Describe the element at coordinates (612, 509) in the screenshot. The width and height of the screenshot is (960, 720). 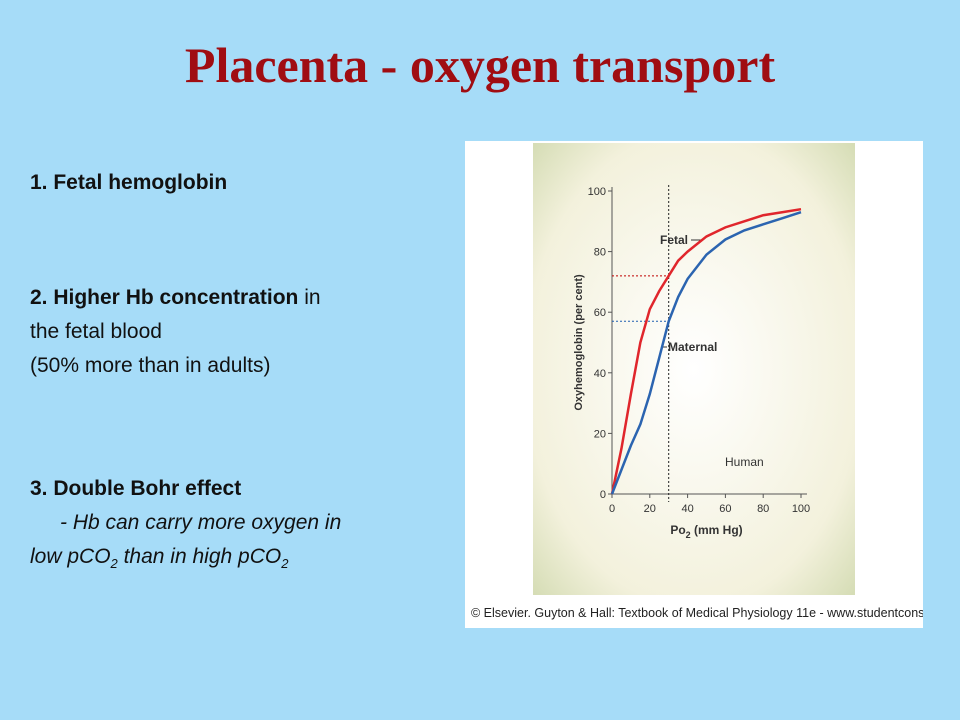
I see `x-tick-label: 0` at that location.